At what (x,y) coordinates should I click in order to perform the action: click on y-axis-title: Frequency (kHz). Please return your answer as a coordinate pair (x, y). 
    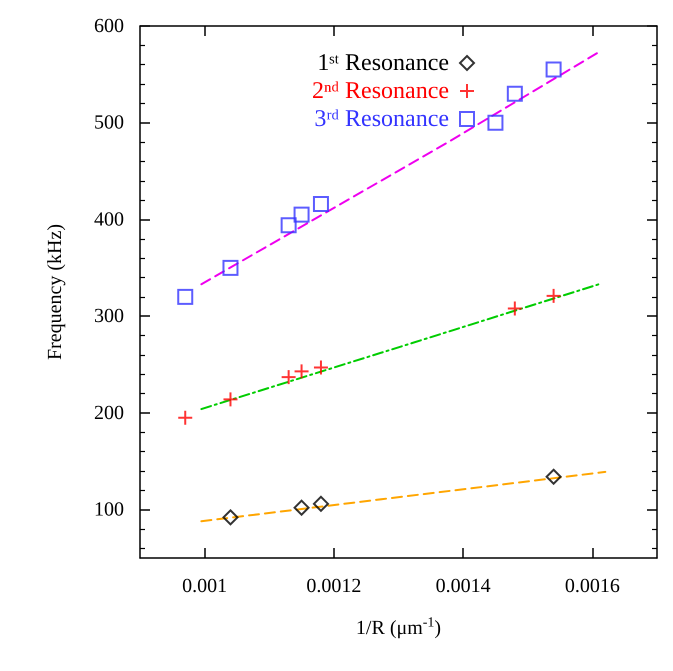
    Looking at the image, I should click on (55, 292).